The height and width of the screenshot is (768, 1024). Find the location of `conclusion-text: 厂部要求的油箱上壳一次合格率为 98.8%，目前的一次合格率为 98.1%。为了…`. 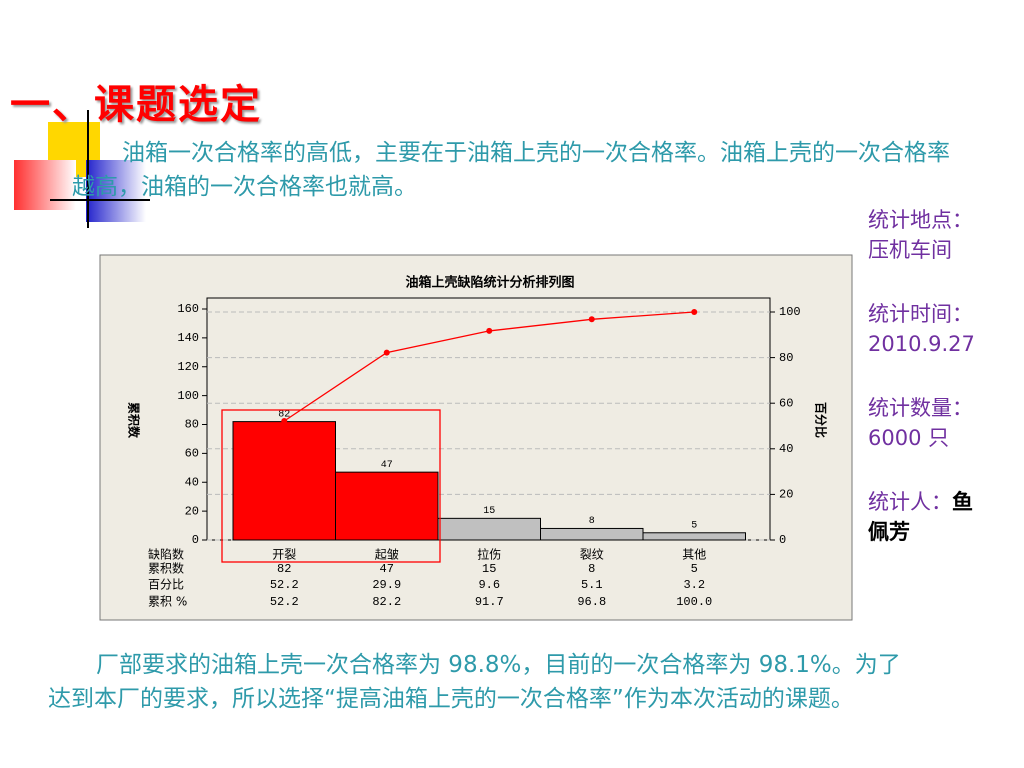

conclusion-text: 厂部要求的油箱上壳一次合格率为 98.8%，目前的一次合格率为 98.1%。为了… is located at coordinates (474, 682).